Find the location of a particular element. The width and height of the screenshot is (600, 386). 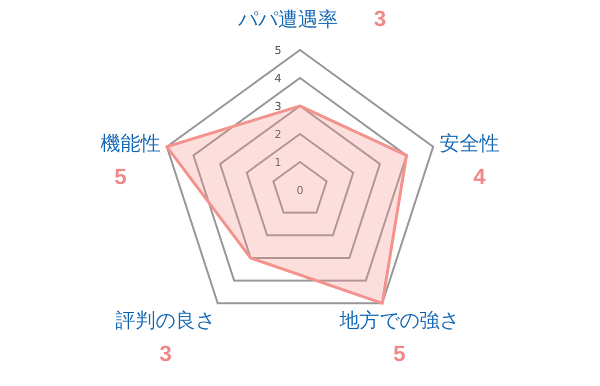

y-tick-label: 5 is located at coordinates (278, 50).